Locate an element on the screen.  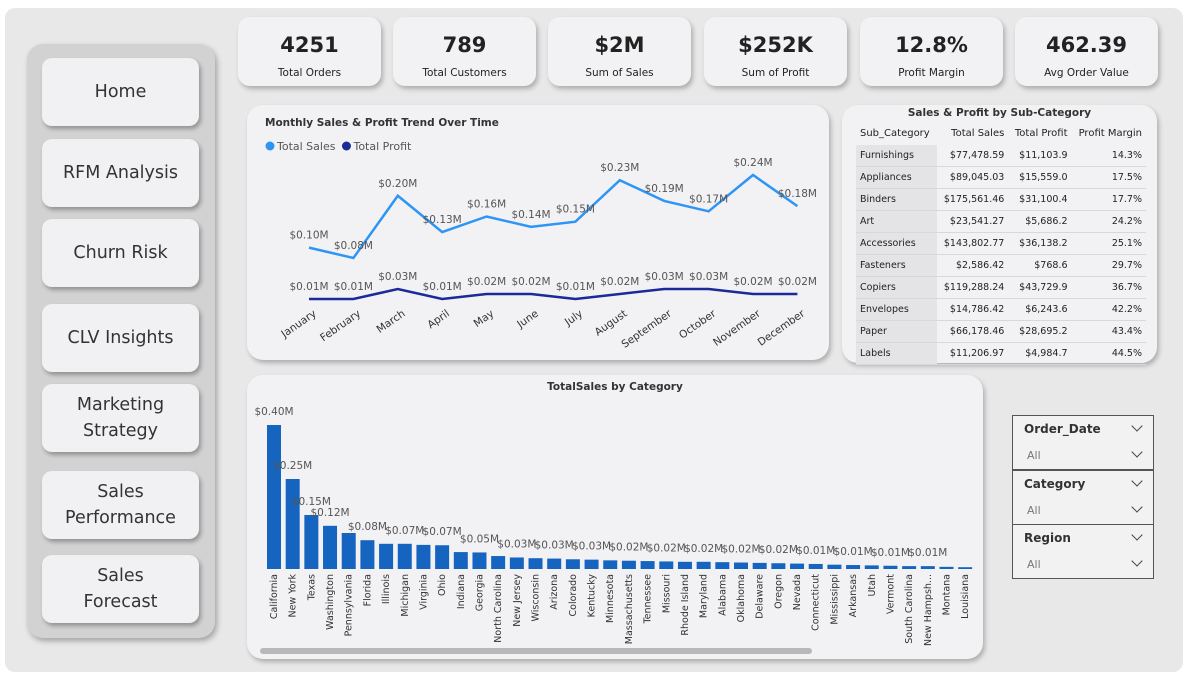
x-tick-label: Arizona is located at coordinates (554, 592).